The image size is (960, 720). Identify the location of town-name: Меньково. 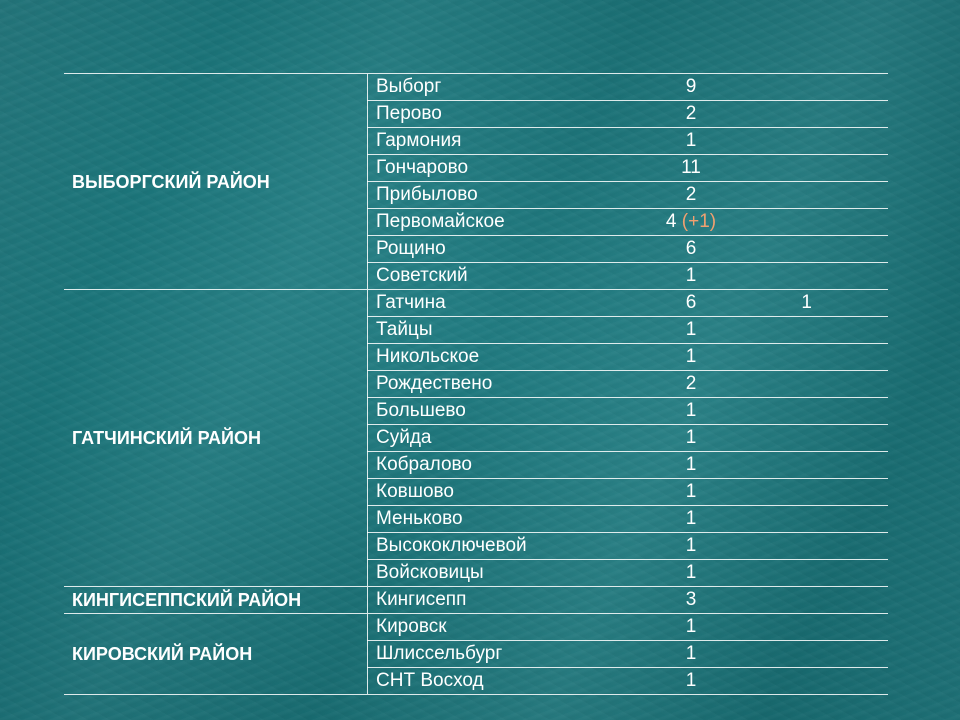
(506, 519).